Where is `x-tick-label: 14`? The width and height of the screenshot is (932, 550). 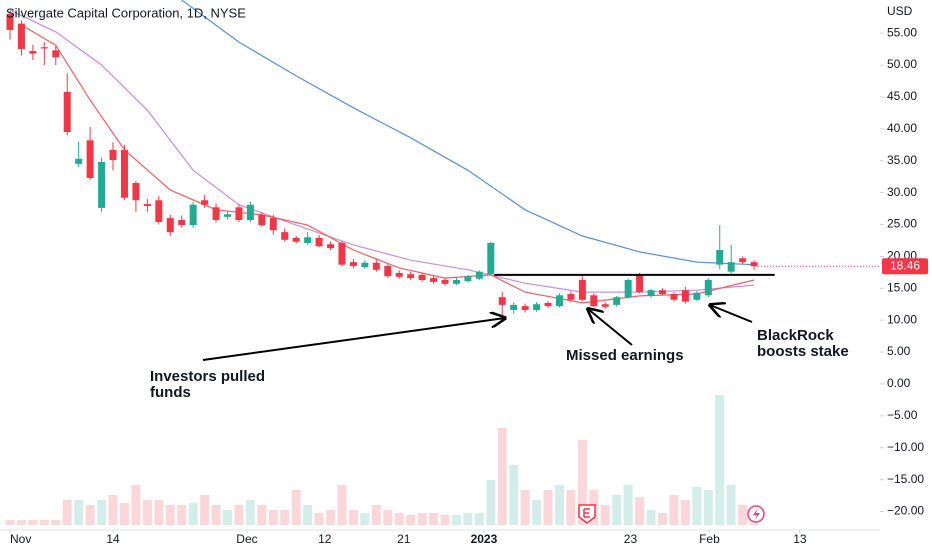 x-tick-label: 14 is located at coordinates (113, 539).